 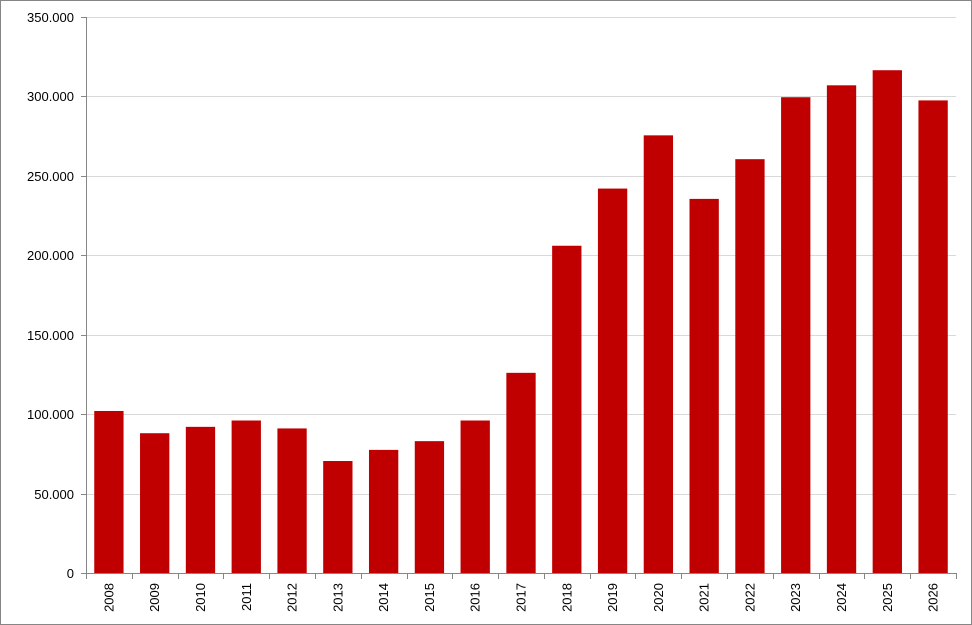 I want to click on bar-2010, so click(x=200, y=499).